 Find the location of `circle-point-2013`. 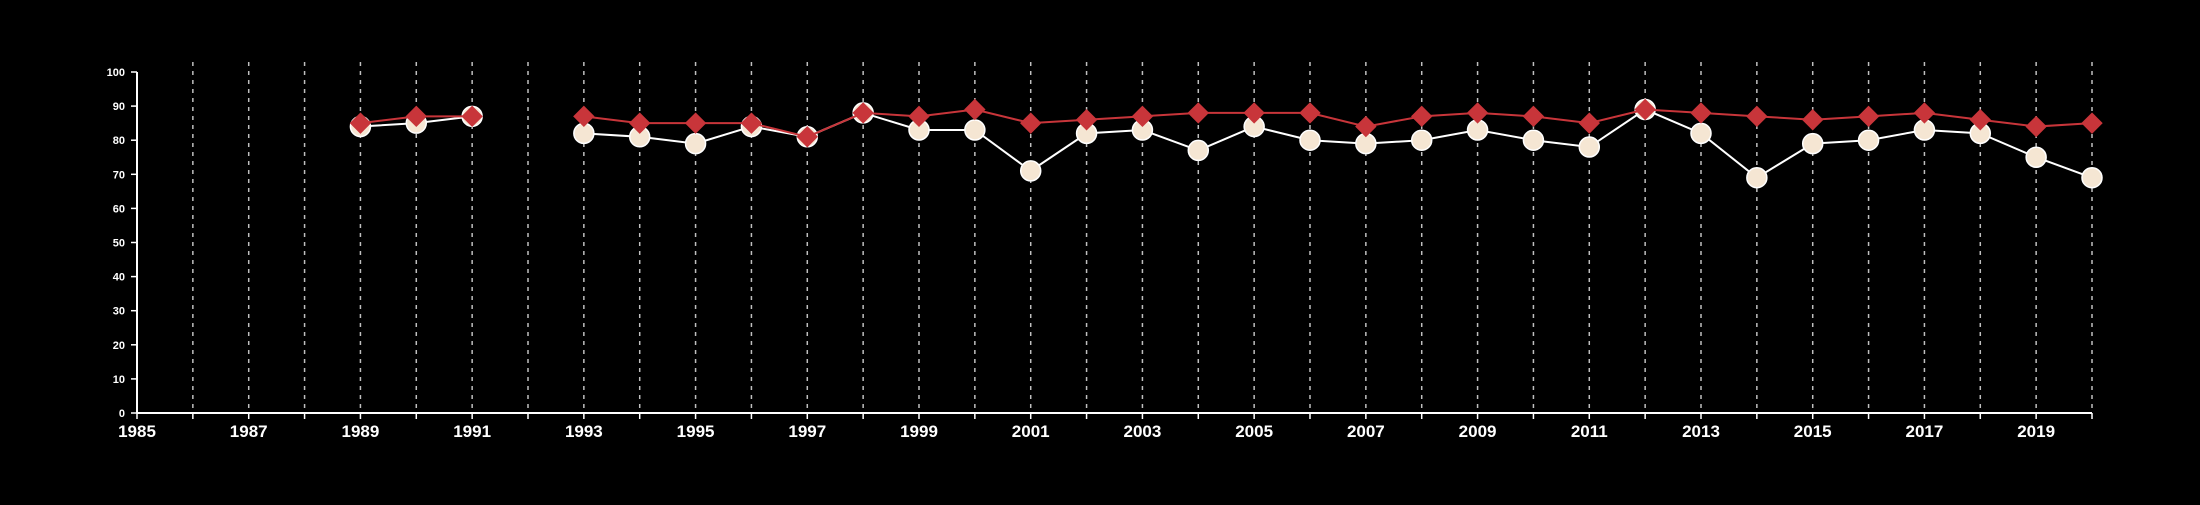

circle-point-2013 is located at coordinates (1701, 133).